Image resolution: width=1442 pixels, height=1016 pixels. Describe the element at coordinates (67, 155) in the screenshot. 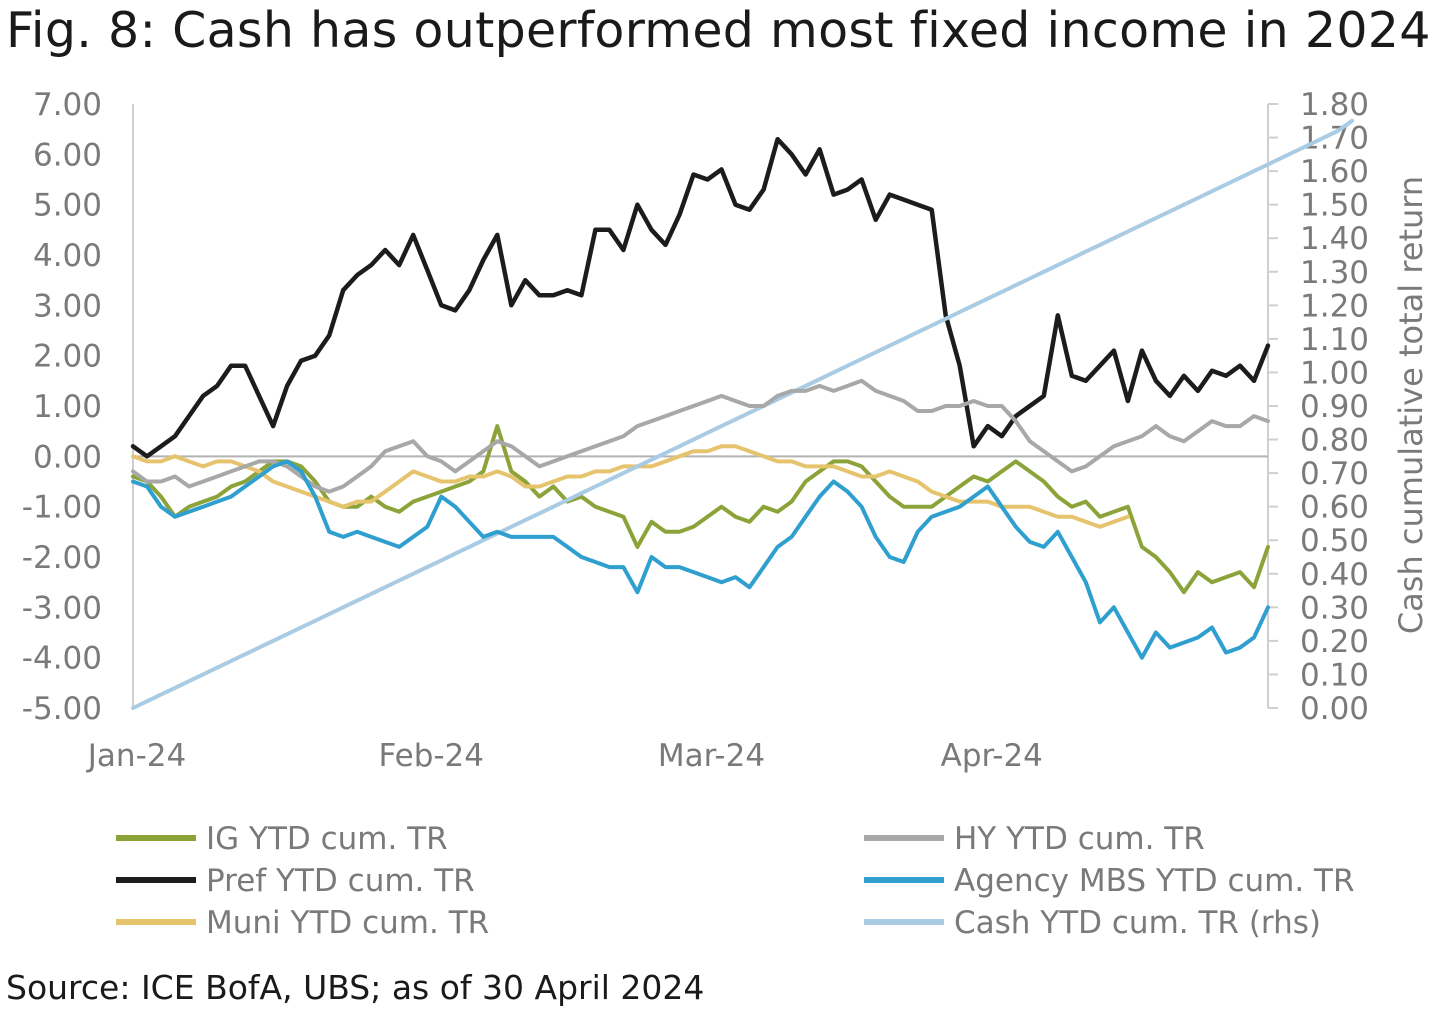

I see `left-tick-label: 6.00` at that location.